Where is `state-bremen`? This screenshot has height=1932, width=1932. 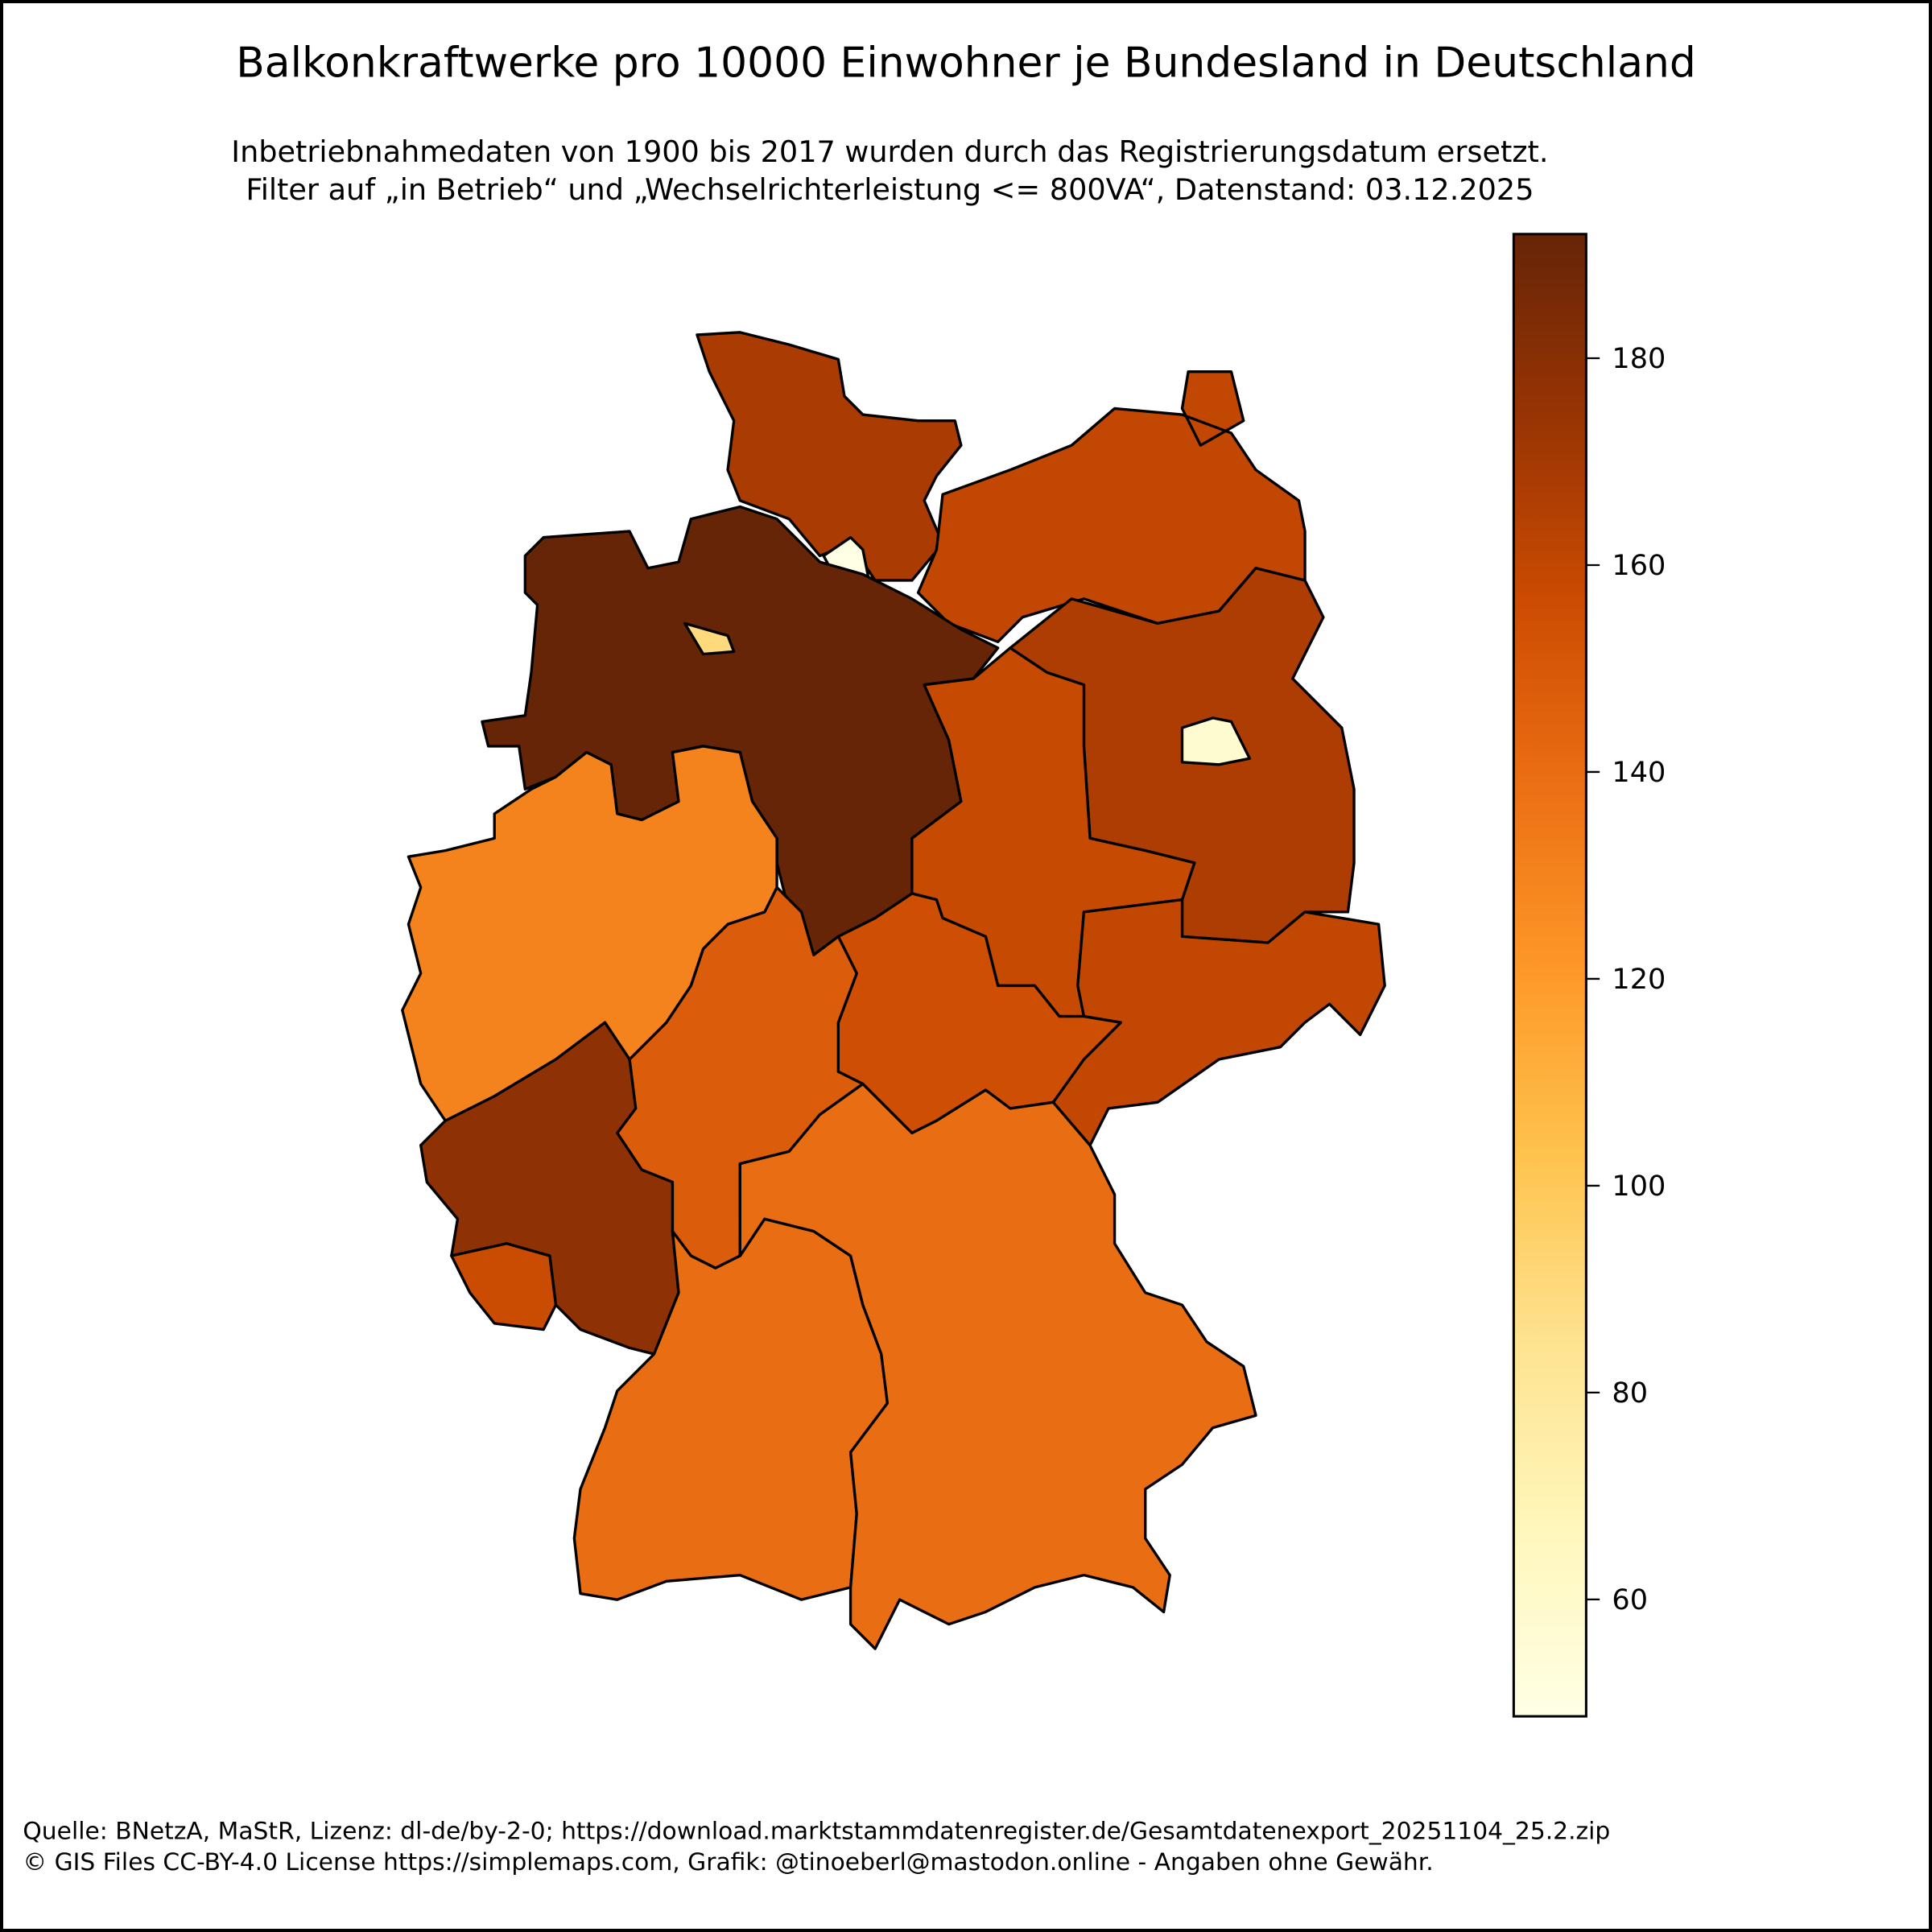 state-bremen is located at coordinates (709, 638).